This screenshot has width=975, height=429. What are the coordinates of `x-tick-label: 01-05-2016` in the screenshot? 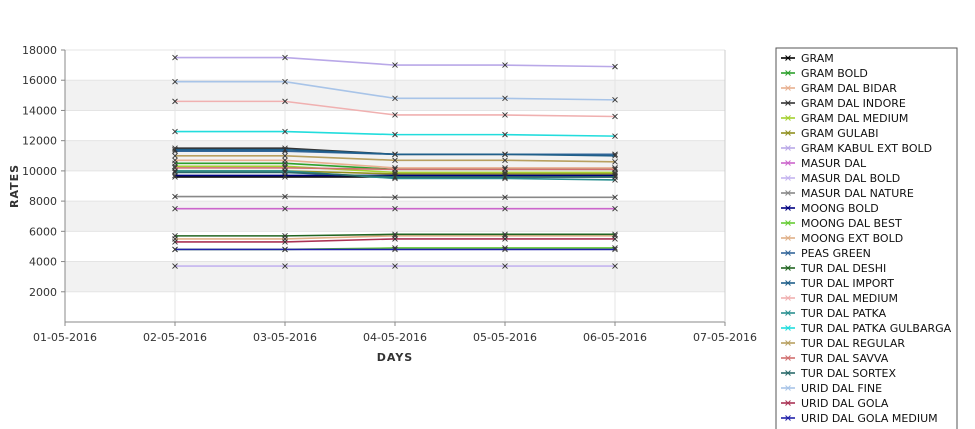 It's located at (65, 337).